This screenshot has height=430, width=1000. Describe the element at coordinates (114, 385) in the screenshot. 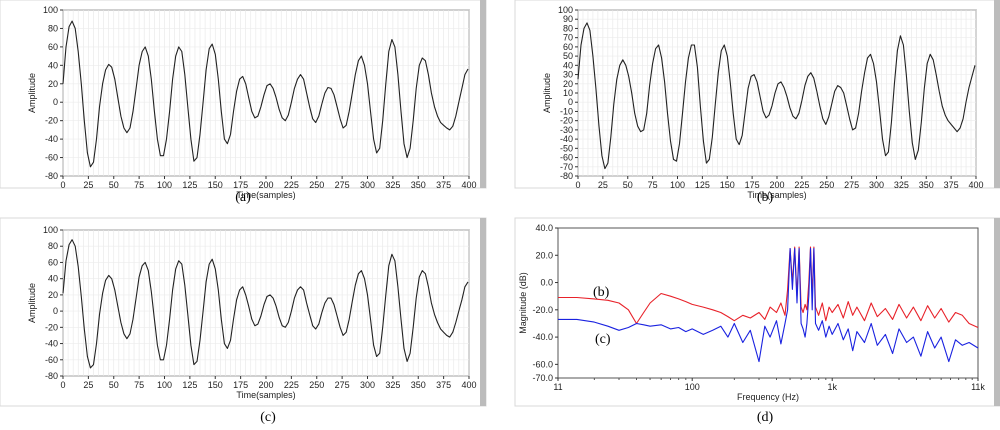

I see `x-tick-label: 50` at that location.